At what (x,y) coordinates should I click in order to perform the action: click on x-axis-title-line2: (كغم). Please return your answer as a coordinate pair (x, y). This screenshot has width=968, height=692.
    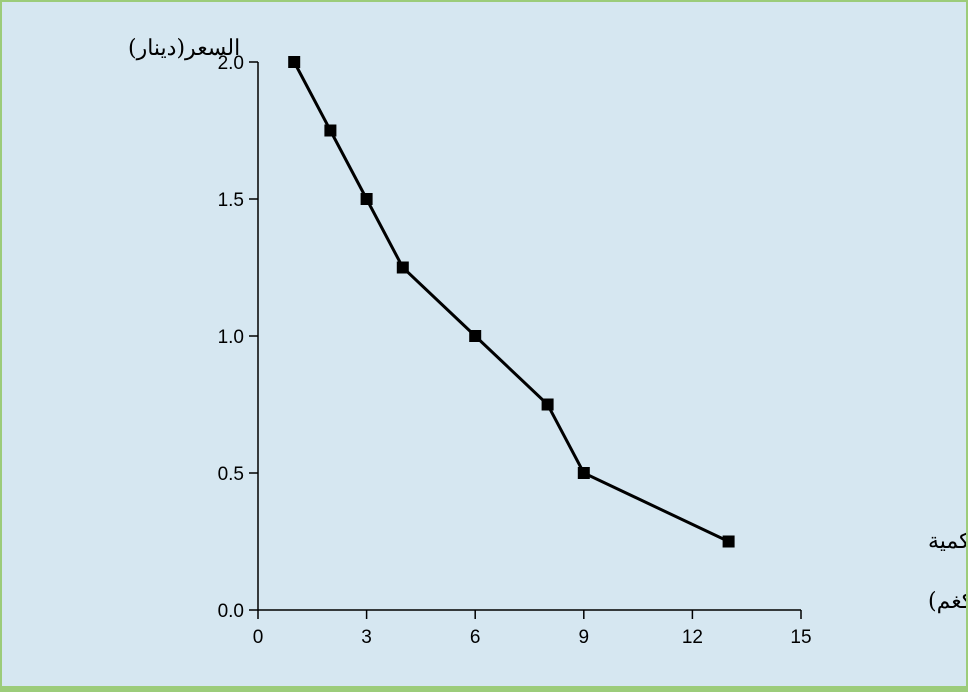
    Looking at the image, I should click on (947, 601).